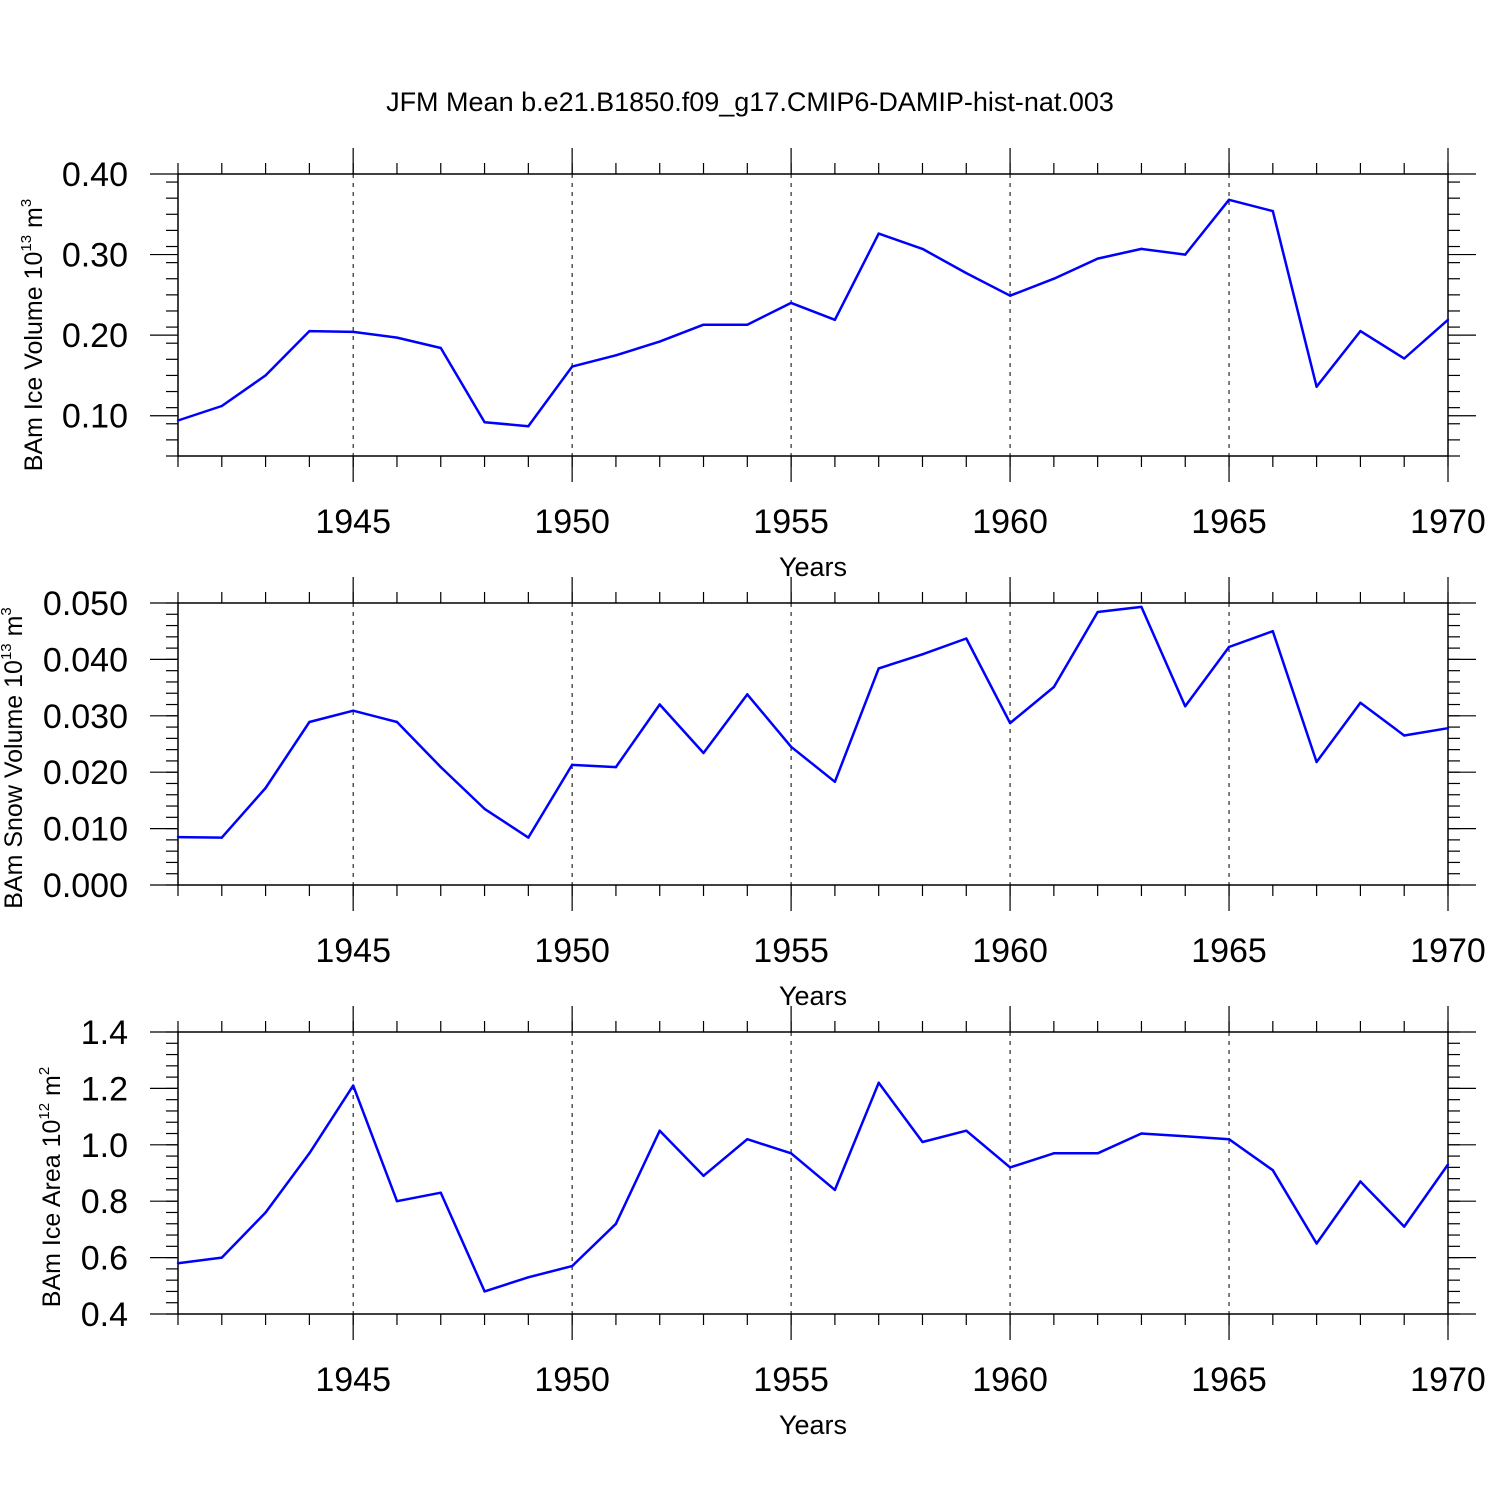 Image resolution: width=1500 pixels, height=1500 pixels. Describe the element at coordinates (1010, 522) in the screenshot. I see `x-tick-label: 1960` at that location.